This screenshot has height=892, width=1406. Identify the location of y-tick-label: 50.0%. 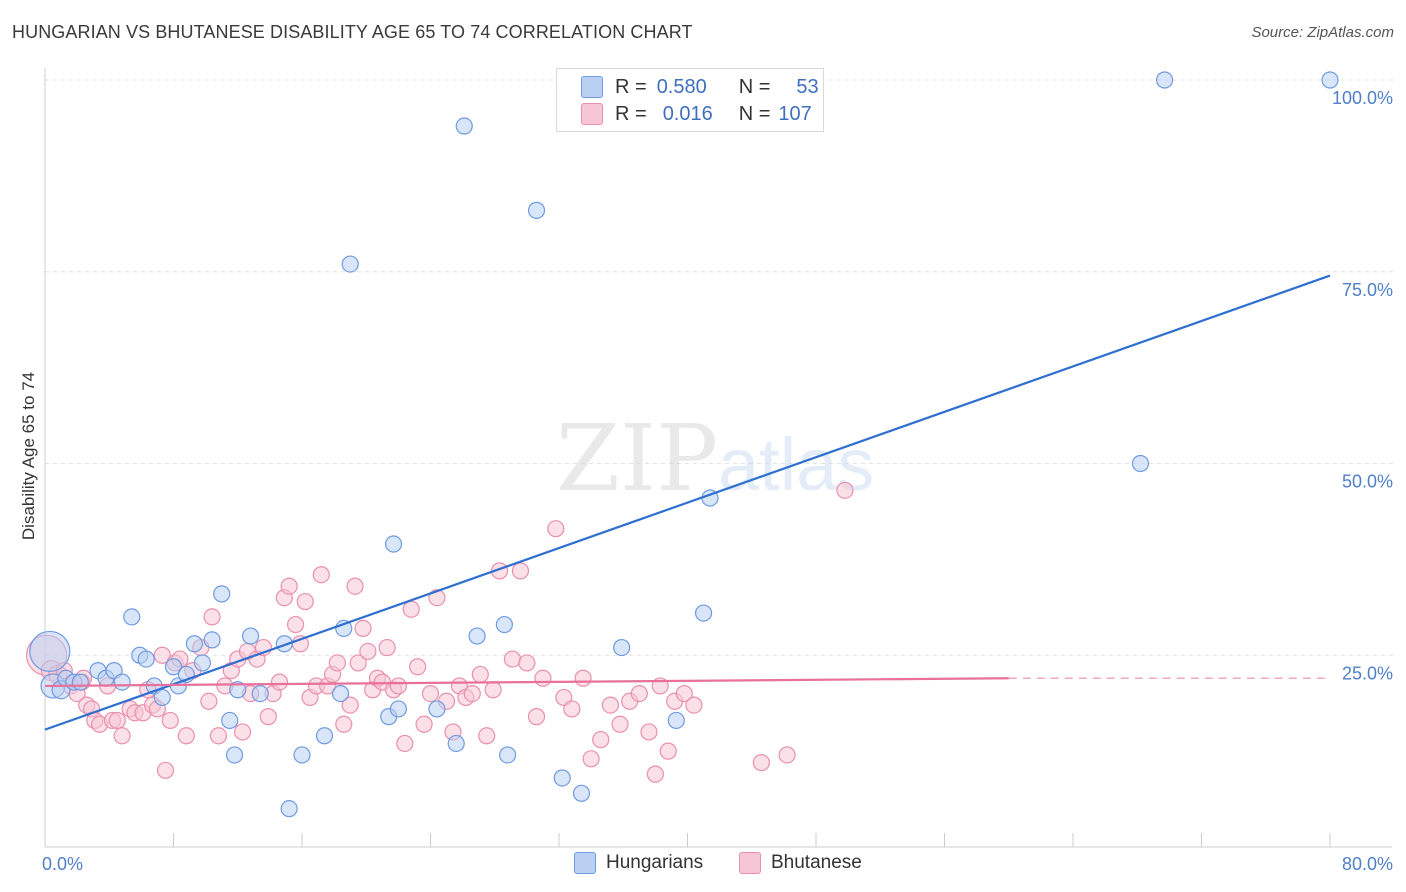
(1367, 482).